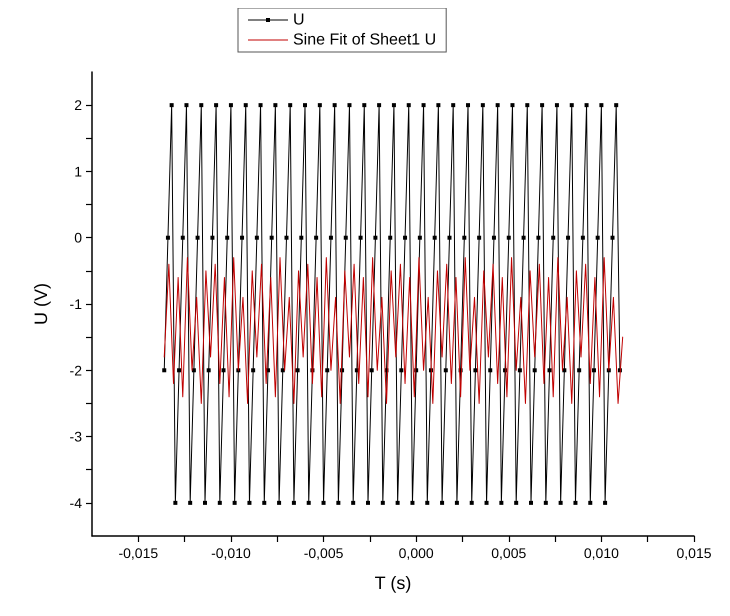 The width and height of the screenshot is (730, 616). I want to click on y-tick-label: -4, so click(76, 502).